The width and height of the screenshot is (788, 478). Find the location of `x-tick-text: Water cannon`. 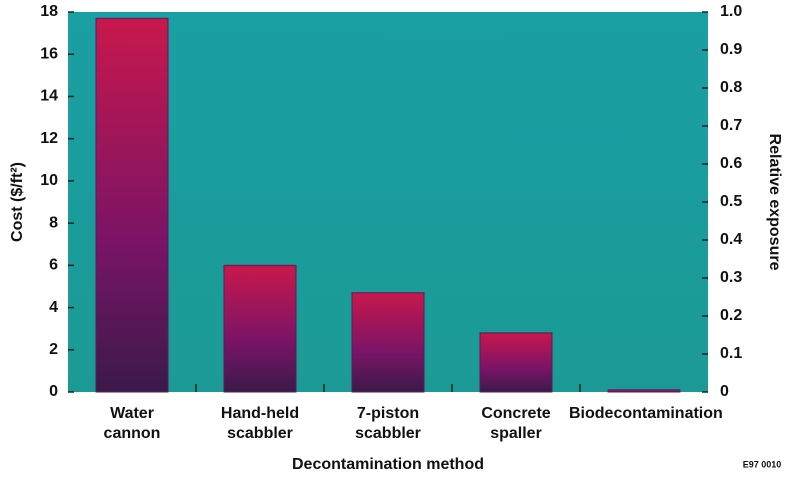

x-tick-text: Water cannon is located at coordinates (132, 423).